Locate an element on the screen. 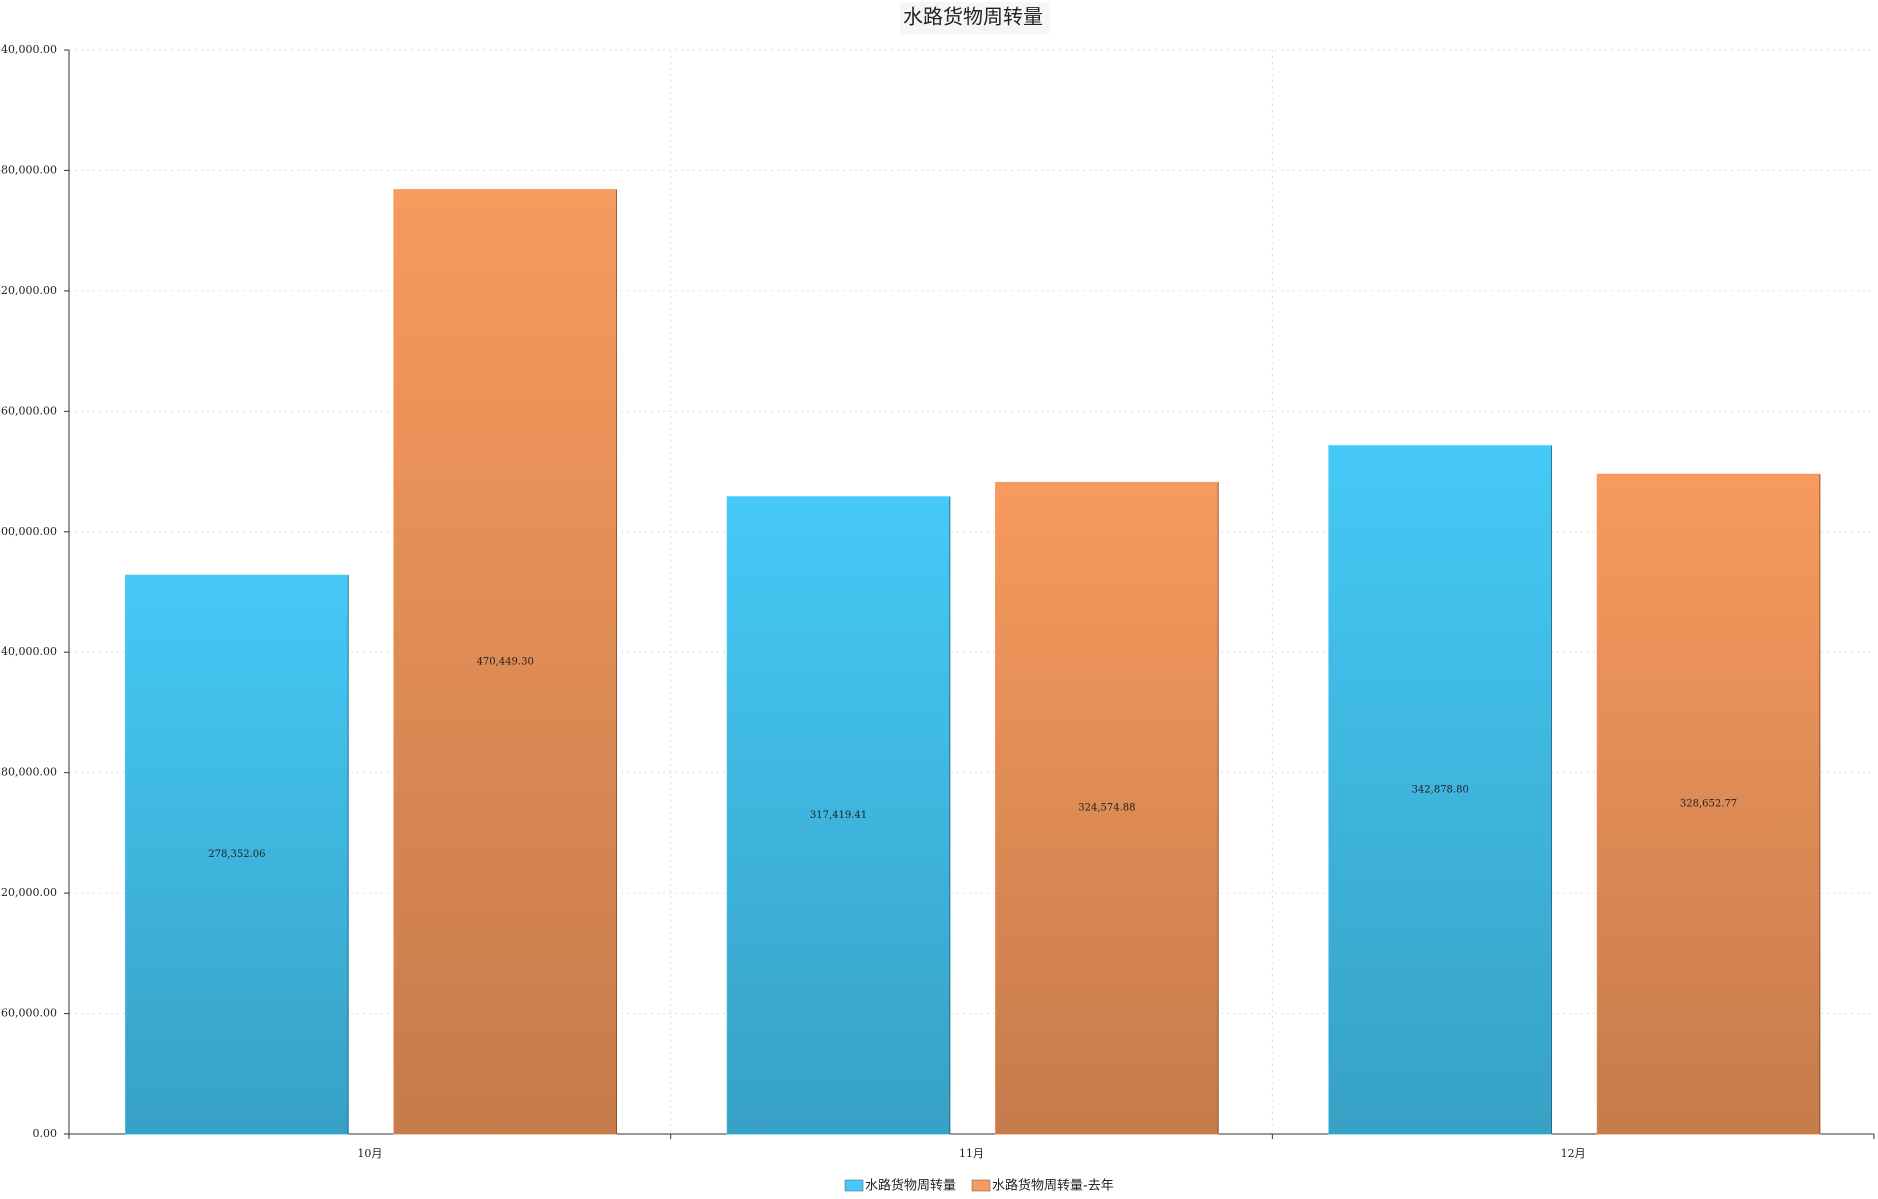  legend-label: 水路货物周转量 is located at coordinates (910, 1186).